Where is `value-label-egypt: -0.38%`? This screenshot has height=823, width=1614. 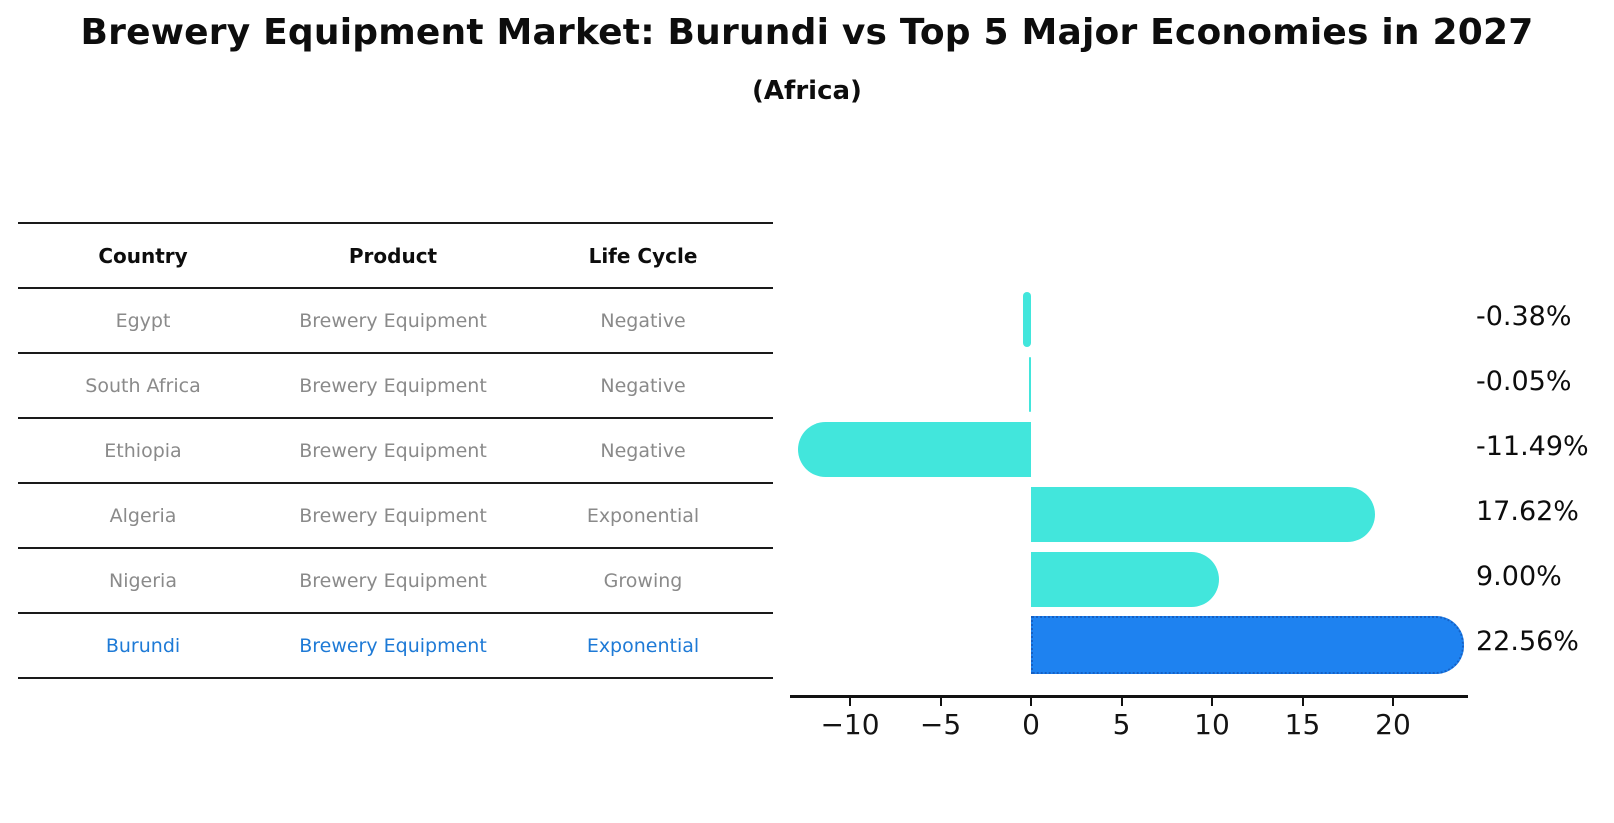 value-label-egypt: -0.38% is located at coordinates (1524, 316).